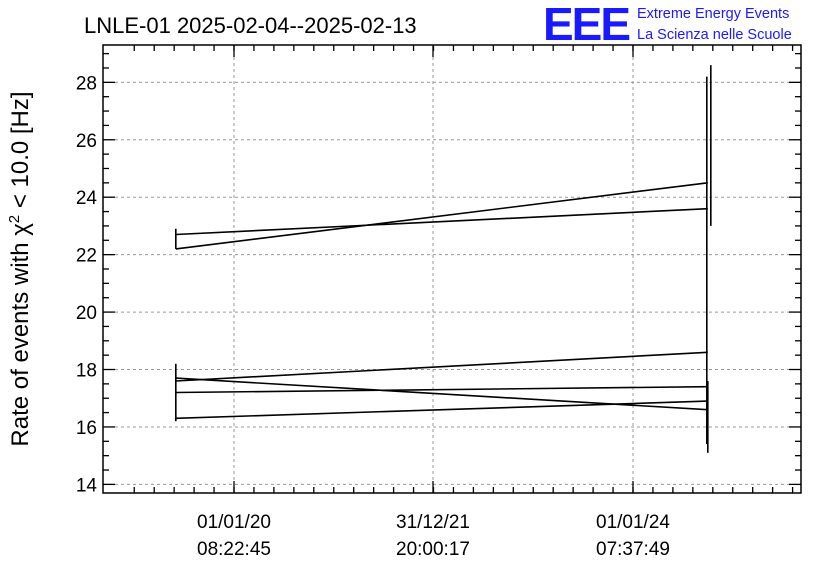  Describe the element at coordinates (713, 14) in the screenshot. I see `logo-line1: Extreme Energy Events` at that location.